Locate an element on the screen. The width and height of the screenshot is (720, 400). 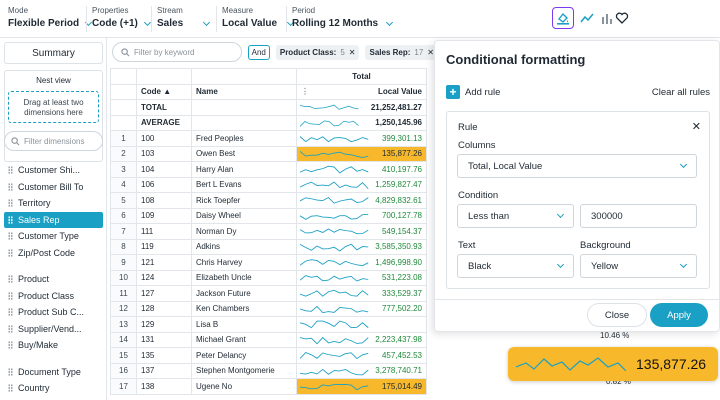
line-chart-icon is located at coordinates (587, 18).